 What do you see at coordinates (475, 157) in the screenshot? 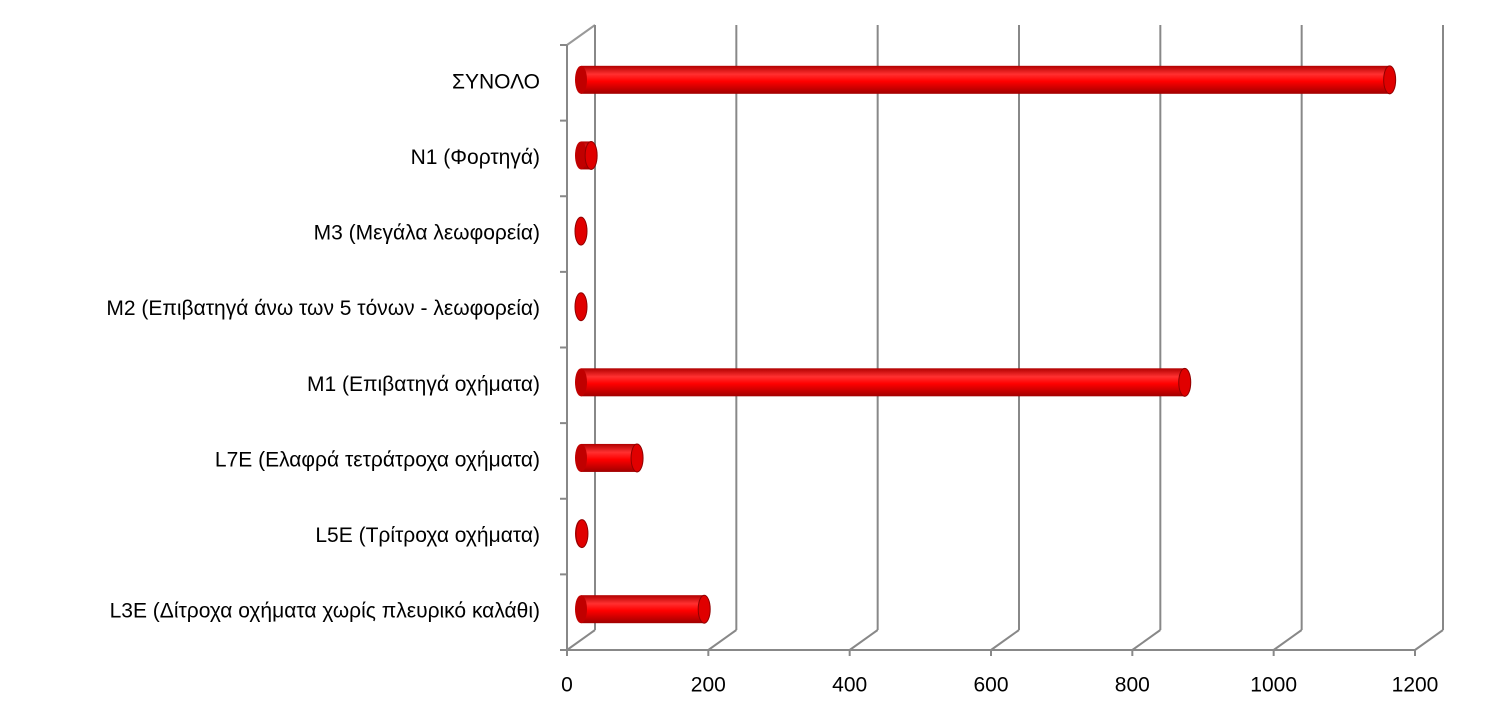
I see `y-tick-label: N1 (Φορτηγά)` at bounding box center [475, 157].